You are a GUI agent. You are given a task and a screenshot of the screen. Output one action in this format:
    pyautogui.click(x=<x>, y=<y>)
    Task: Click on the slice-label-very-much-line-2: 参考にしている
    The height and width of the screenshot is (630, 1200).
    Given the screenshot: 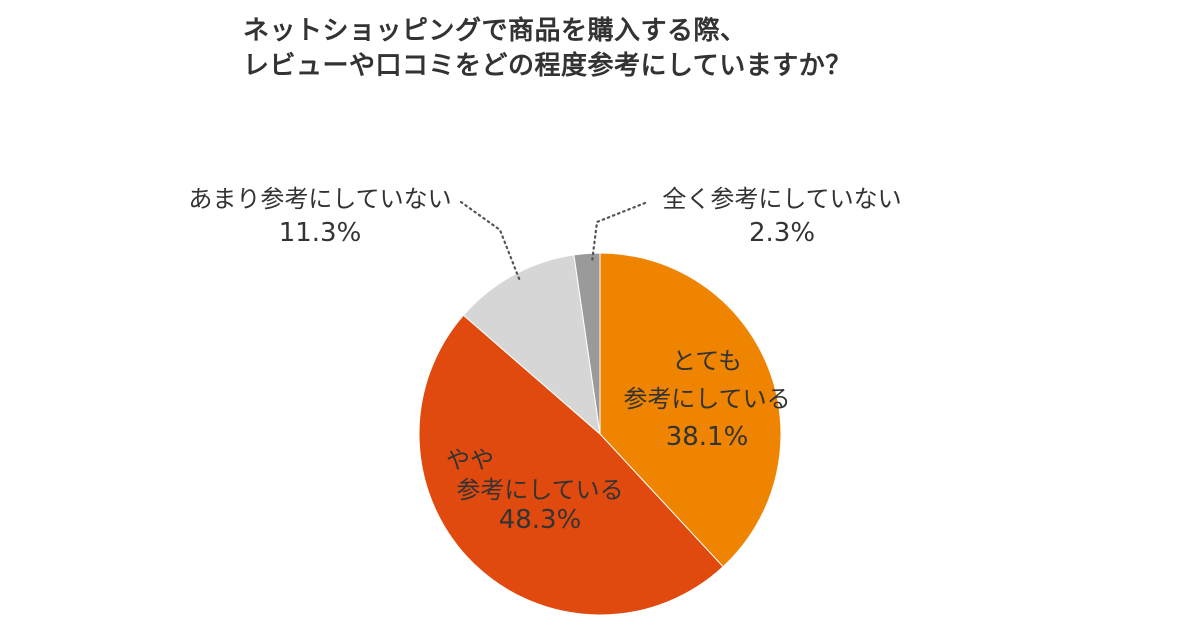 What is the action you would take?
    pyautogui.click(x=706, y=399)
    